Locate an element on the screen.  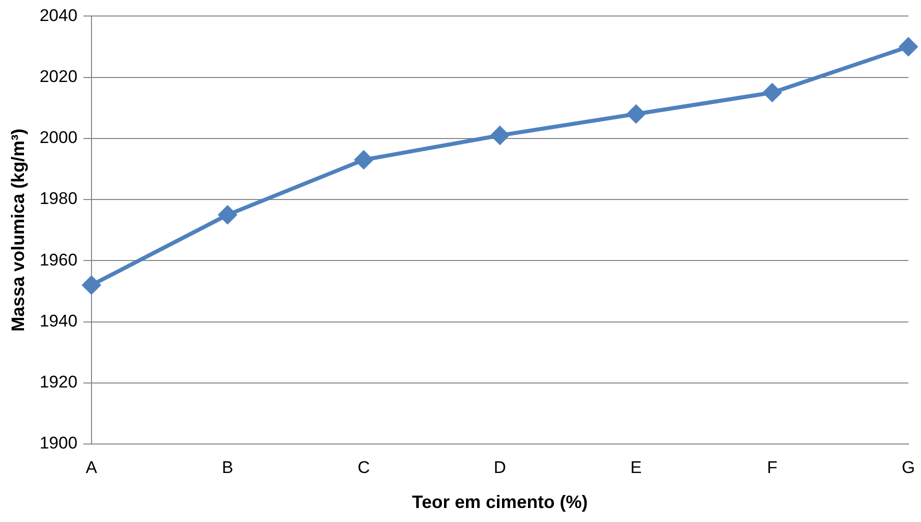
y-tick-label: 2020 is located at coordinates (59, 76).